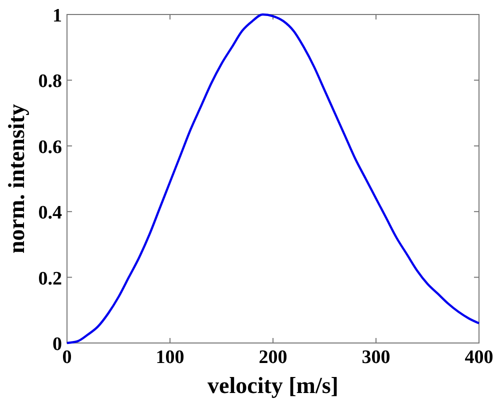 Image resolution: width=495 pixels, height=403 pixels. Describe the element at coordinates (170, 357) in the screenshot. I see `x-tick-label: 100` at that location.